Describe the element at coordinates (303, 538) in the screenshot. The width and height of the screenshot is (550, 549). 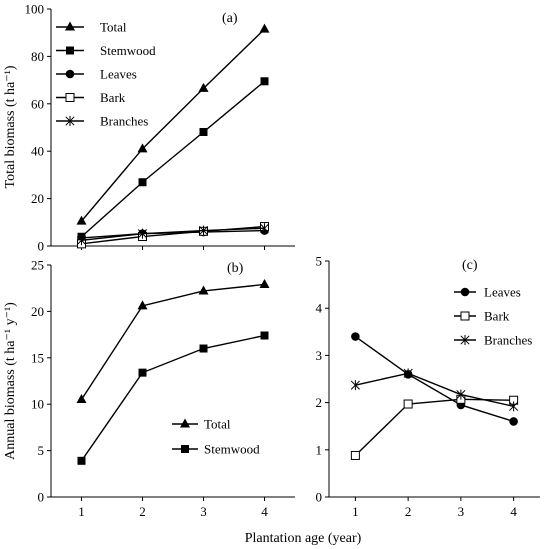
I see `x-axis-label: Plantation age (year)` at that location.